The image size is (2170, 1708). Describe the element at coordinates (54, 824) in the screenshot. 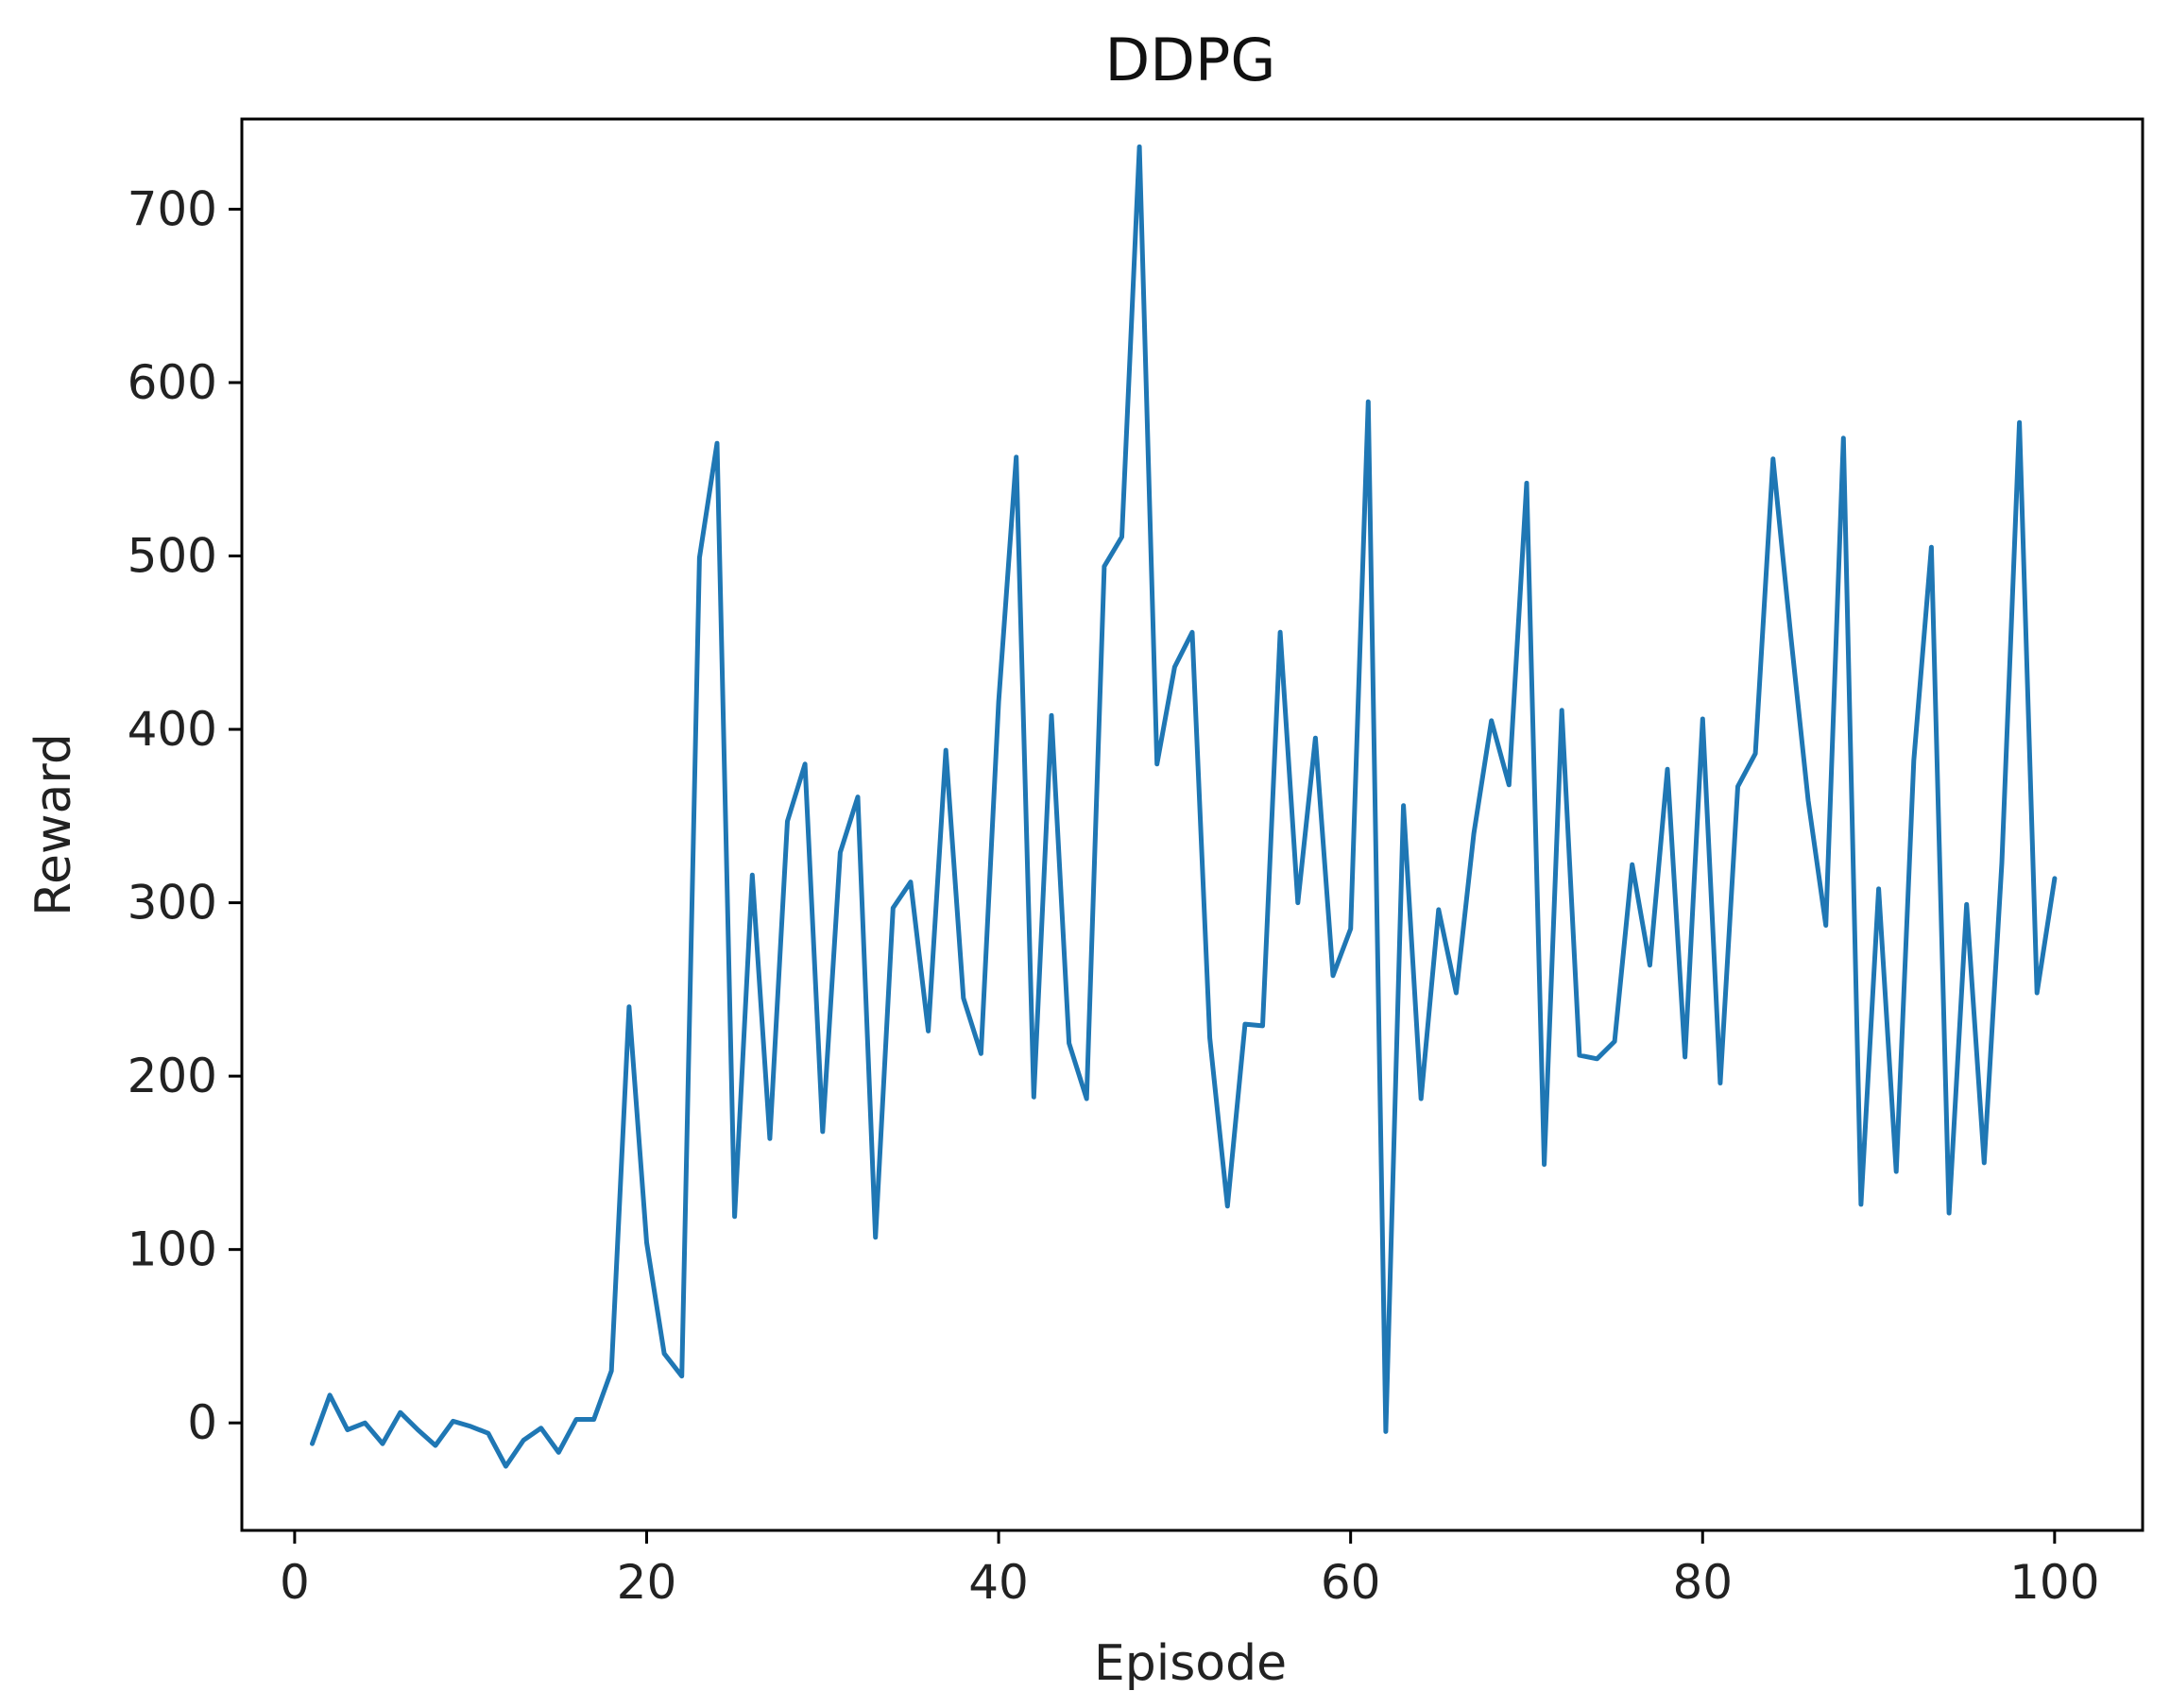

I see `y-axis-title: Reward` at that location.